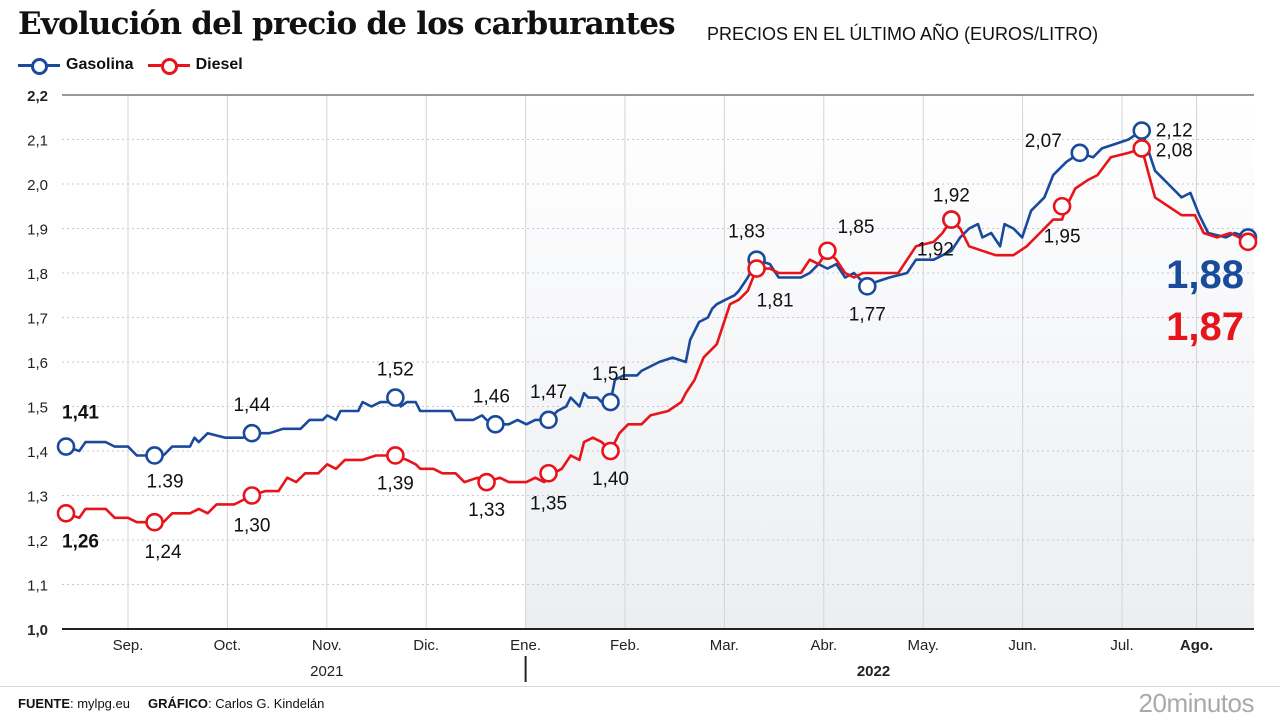 The image size is (1280, 720). I want to click on footer-divider, so click(640, 686).